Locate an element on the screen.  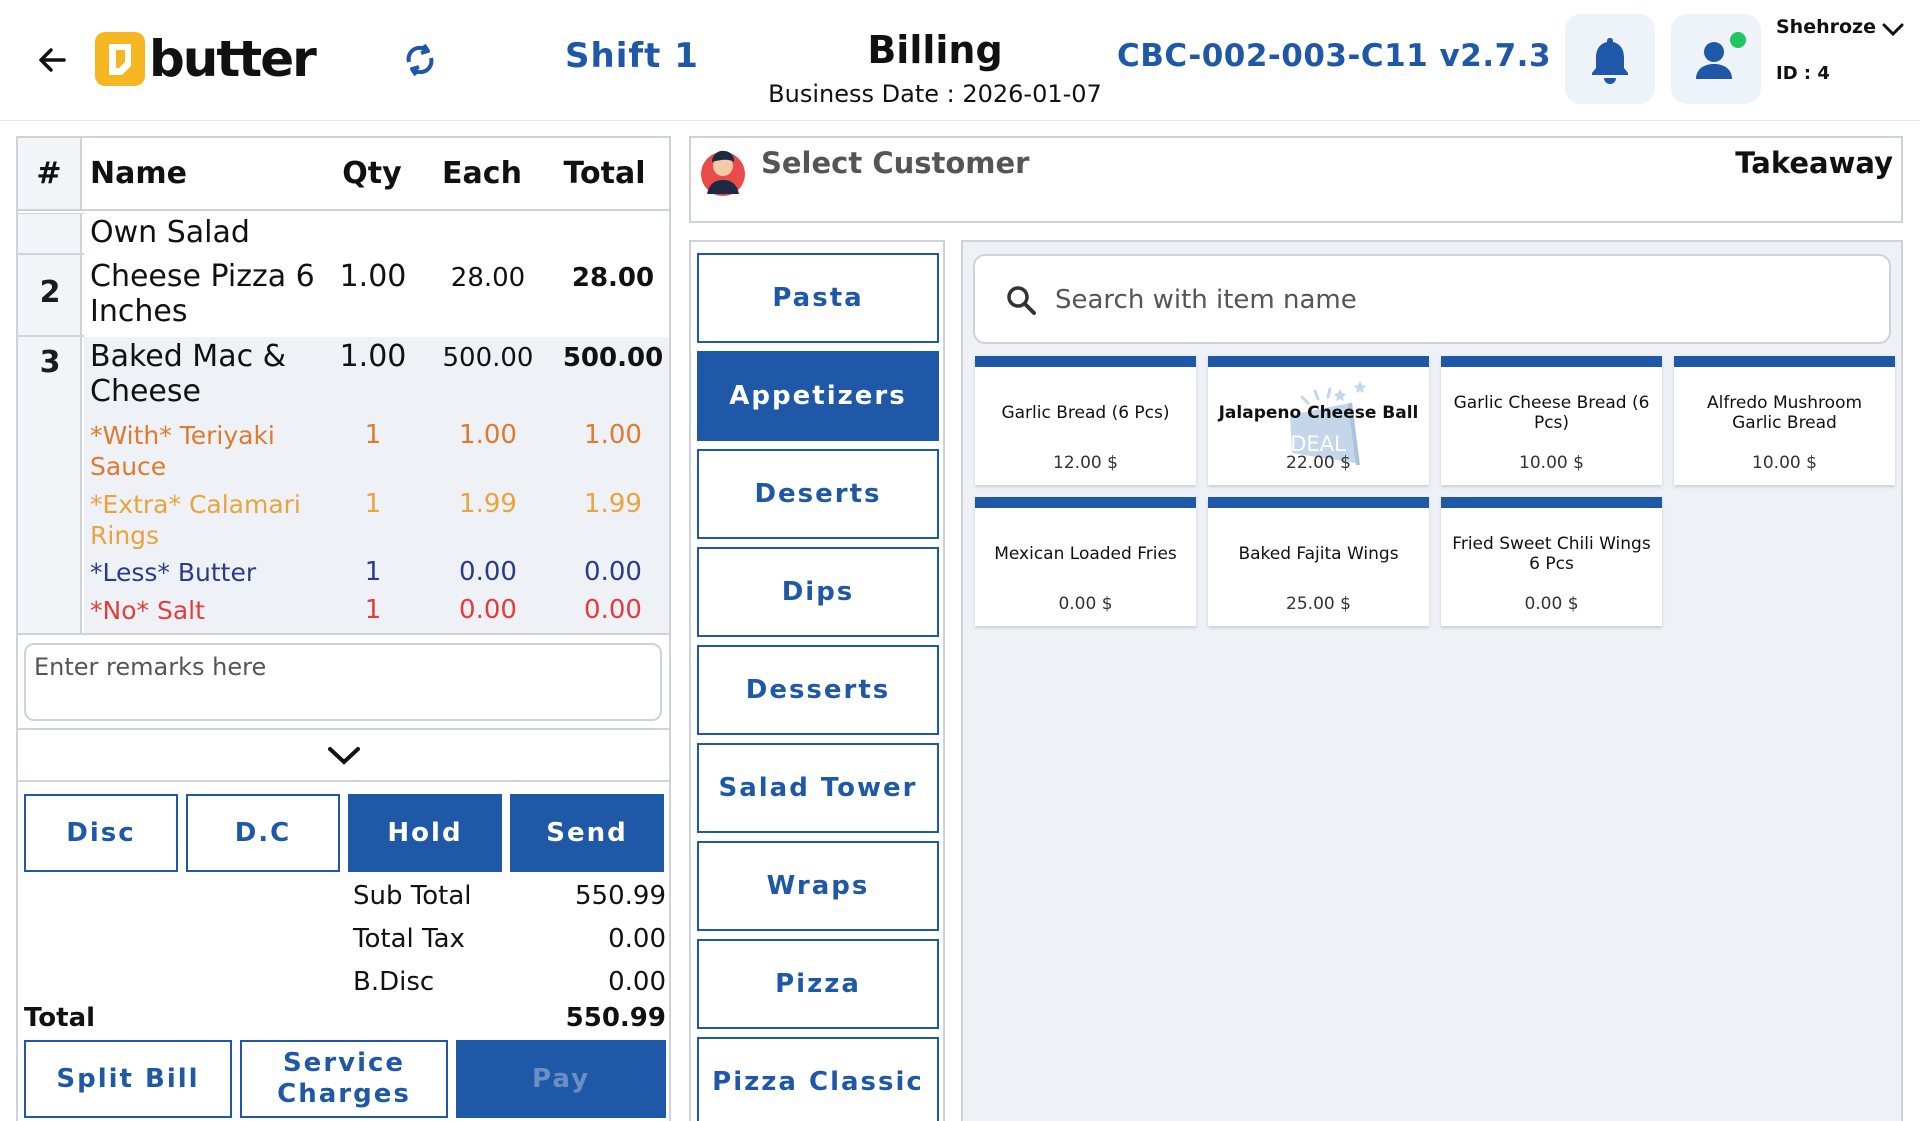
deal-badge-label: DEAL is located at coordinates (1318, 444).